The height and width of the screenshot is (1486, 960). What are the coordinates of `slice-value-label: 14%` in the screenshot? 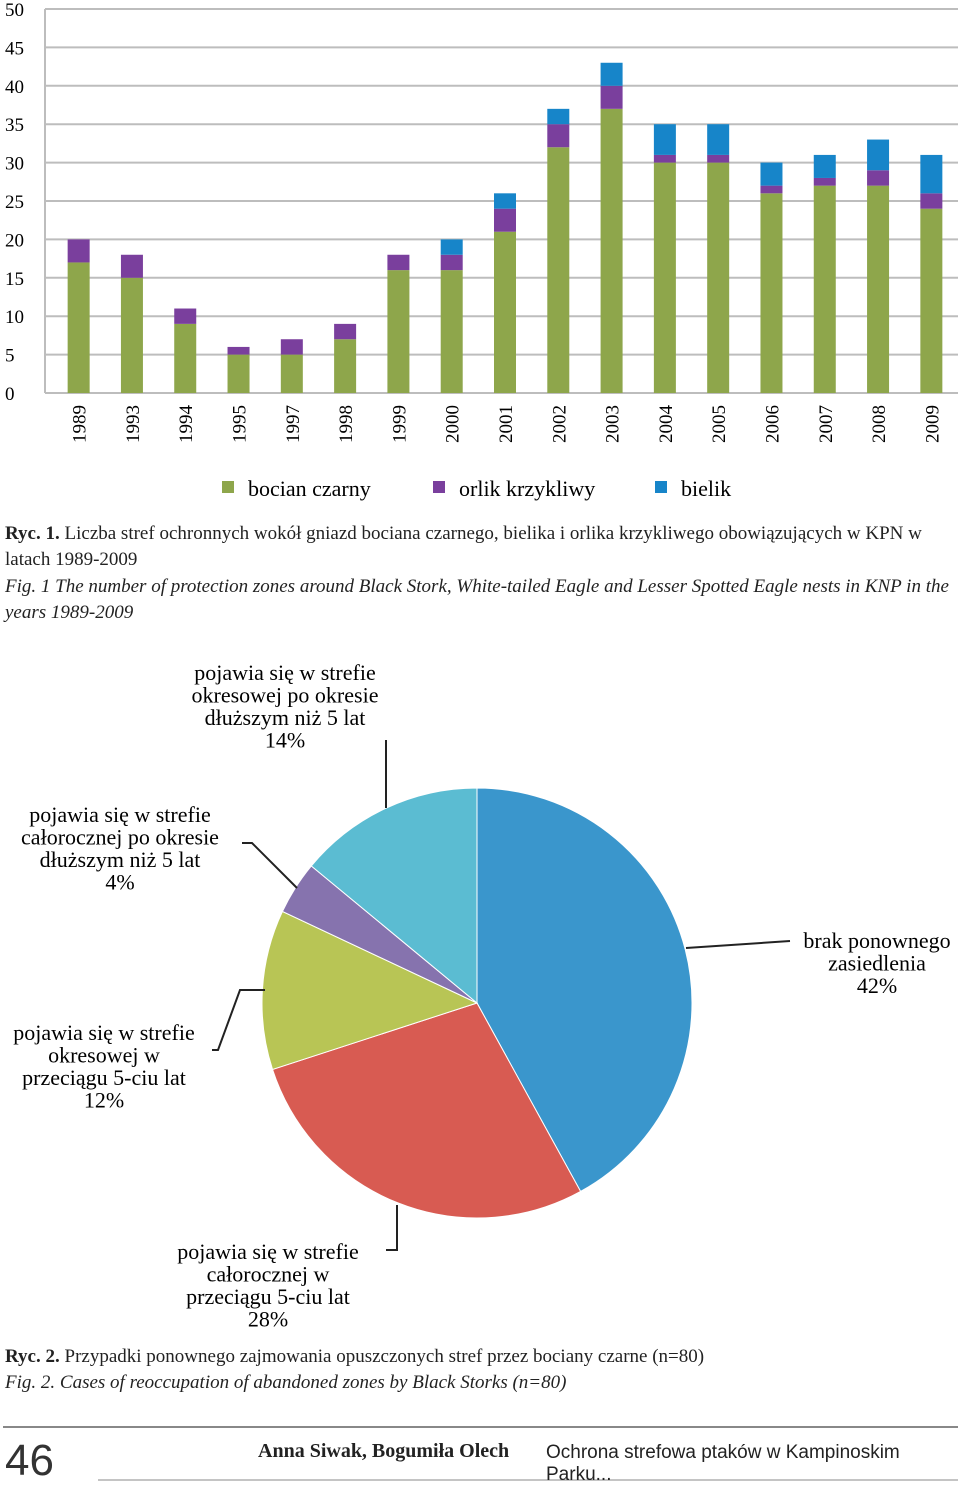 It's located at (285, 740).